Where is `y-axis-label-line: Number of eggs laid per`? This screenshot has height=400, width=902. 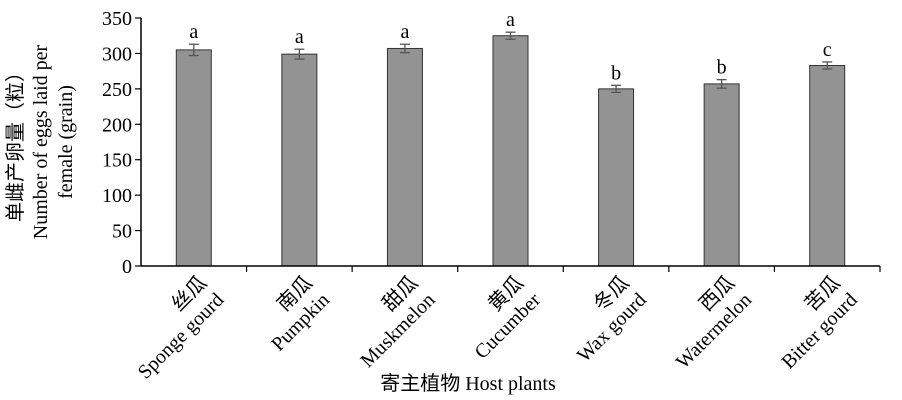
y-axis-label-line: Number of eggs laid per is located at coordinates (41, 141).